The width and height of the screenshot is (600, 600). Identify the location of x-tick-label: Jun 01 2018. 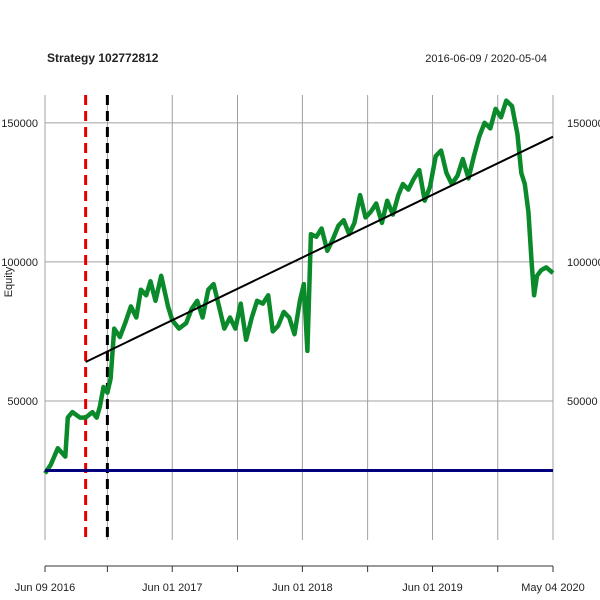
(302, 588).